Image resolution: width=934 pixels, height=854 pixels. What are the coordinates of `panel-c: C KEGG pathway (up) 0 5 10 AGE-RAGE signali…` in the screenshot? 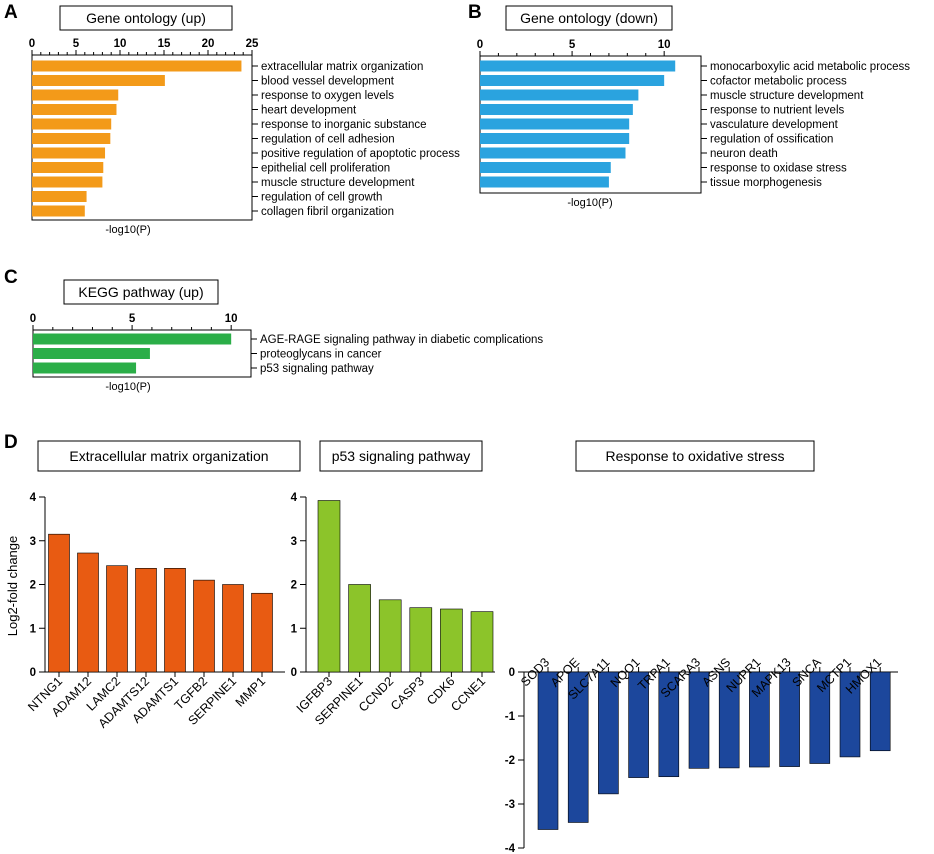 It's located at (273, 330).